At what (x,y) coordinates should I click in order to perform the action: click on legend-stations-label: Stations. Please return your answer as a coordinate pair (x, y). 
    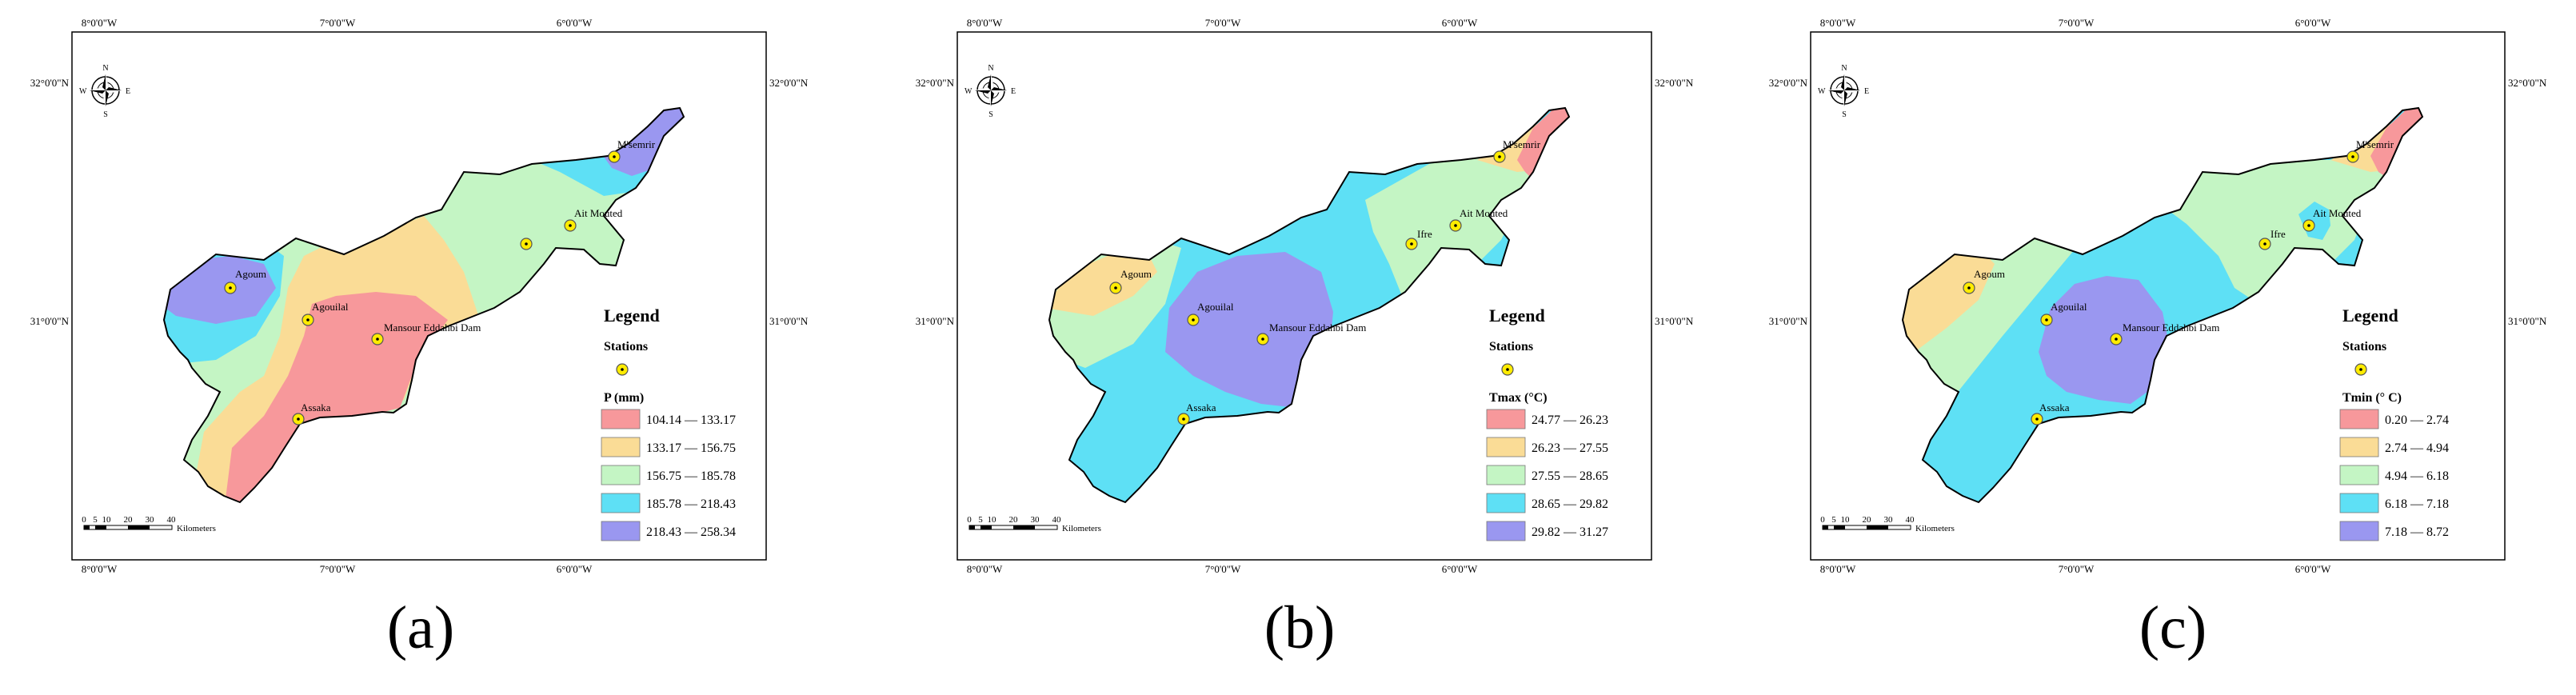
    Looking at the image, I should click on (1511, 347).